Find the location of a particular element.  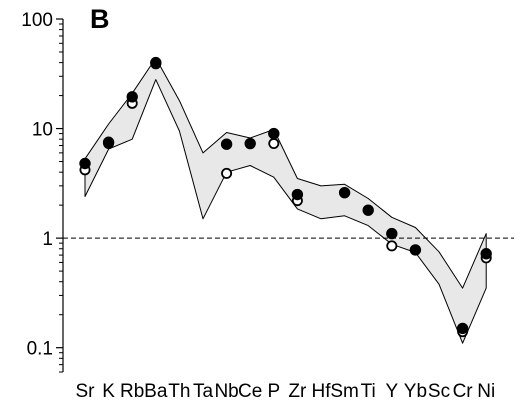

ytick-label: 0.1 is located at coordinates (40, 349).